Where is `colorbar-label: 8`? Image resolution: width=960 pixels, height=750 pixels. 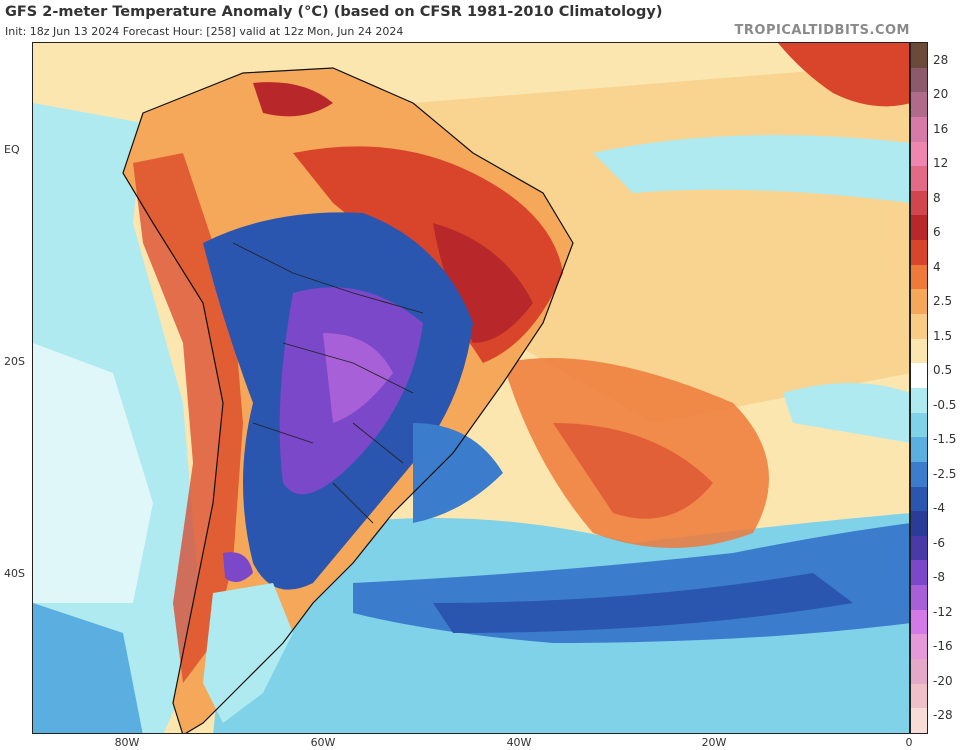 colorbar-label: 8 is located at coordinates (937, 197).